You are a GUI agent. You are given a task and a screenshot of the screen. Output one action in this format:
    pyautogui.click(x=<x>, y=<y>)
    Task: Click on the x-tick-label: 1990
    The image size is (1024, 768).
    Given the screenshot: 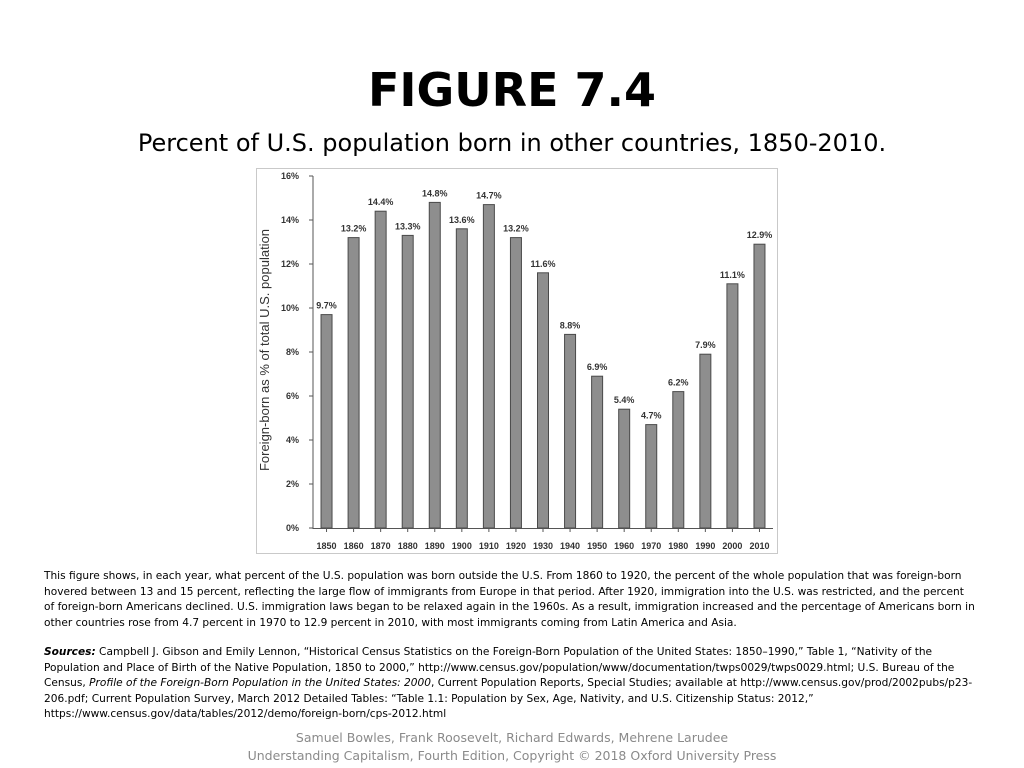 What is the action you would take?
    pyautogui.click(x=705, y=546)
    